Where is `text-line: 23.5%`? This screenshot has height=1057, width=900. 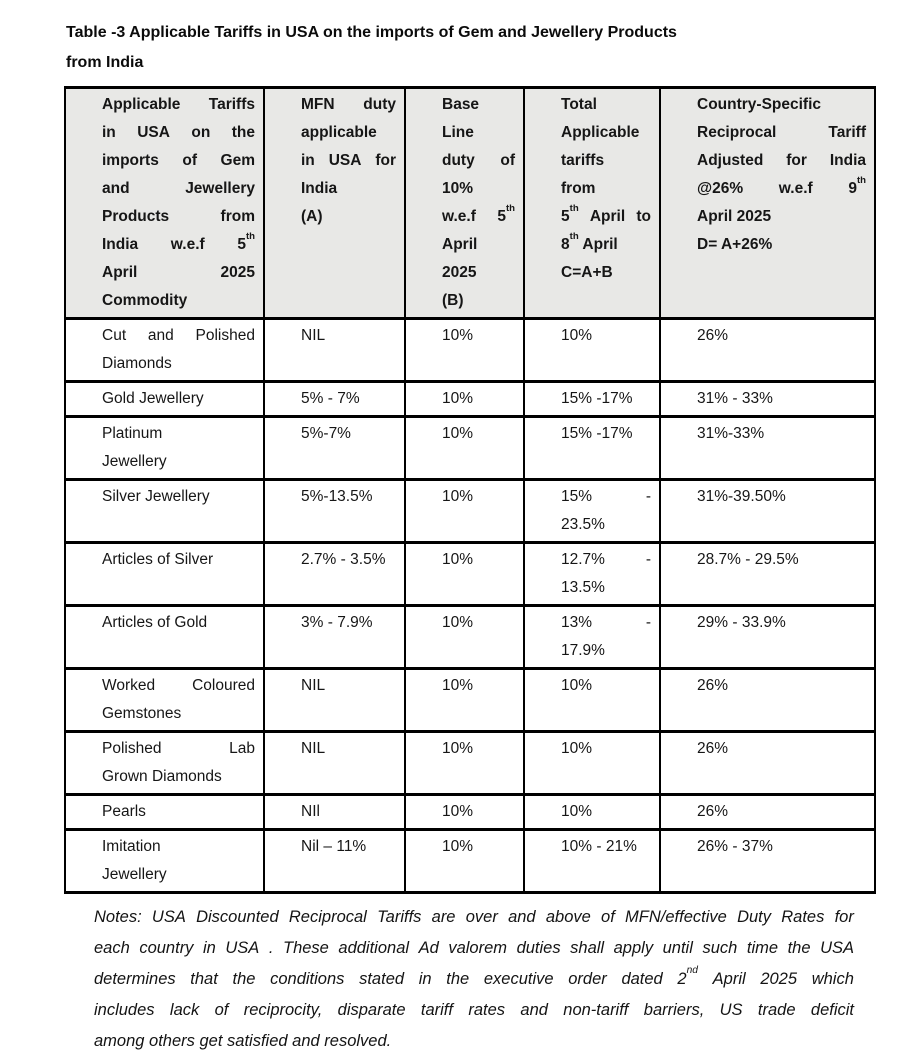
text-line: 23.5% is located at coordinates (583, 524).